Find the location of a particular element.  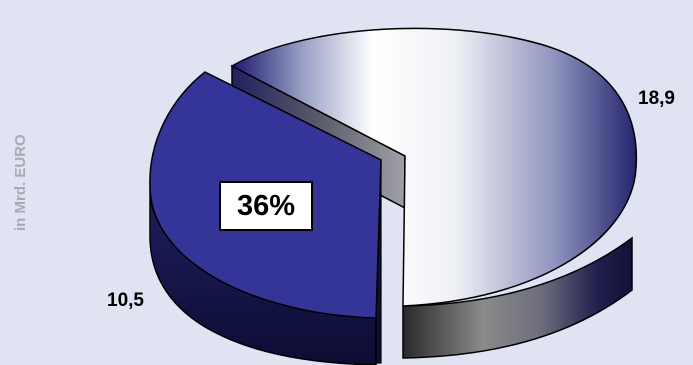

slice-18-9-side is located at coordinates (517, 297).